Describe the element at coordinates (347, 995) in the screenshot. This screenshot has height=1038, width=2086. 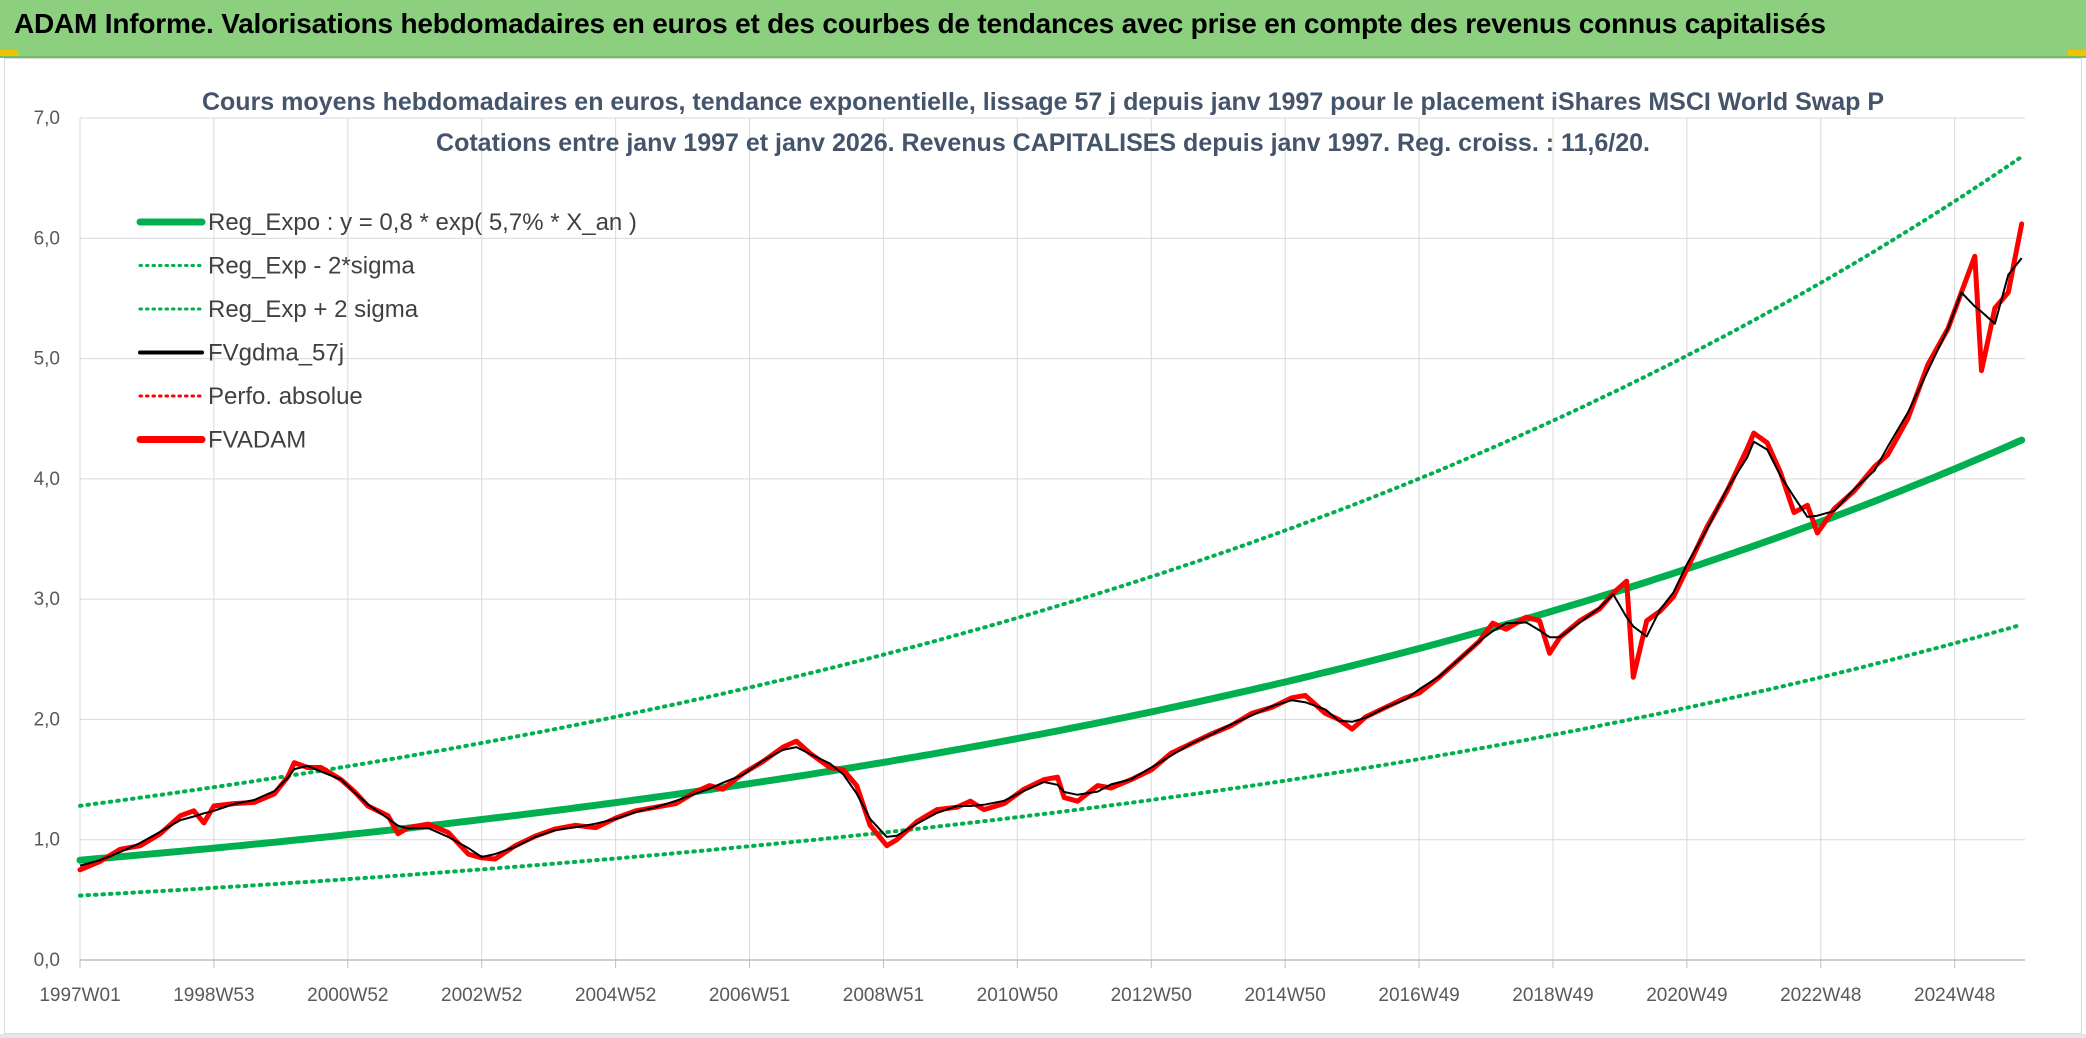
I see `x-tick-label: 2000W52` at that location.